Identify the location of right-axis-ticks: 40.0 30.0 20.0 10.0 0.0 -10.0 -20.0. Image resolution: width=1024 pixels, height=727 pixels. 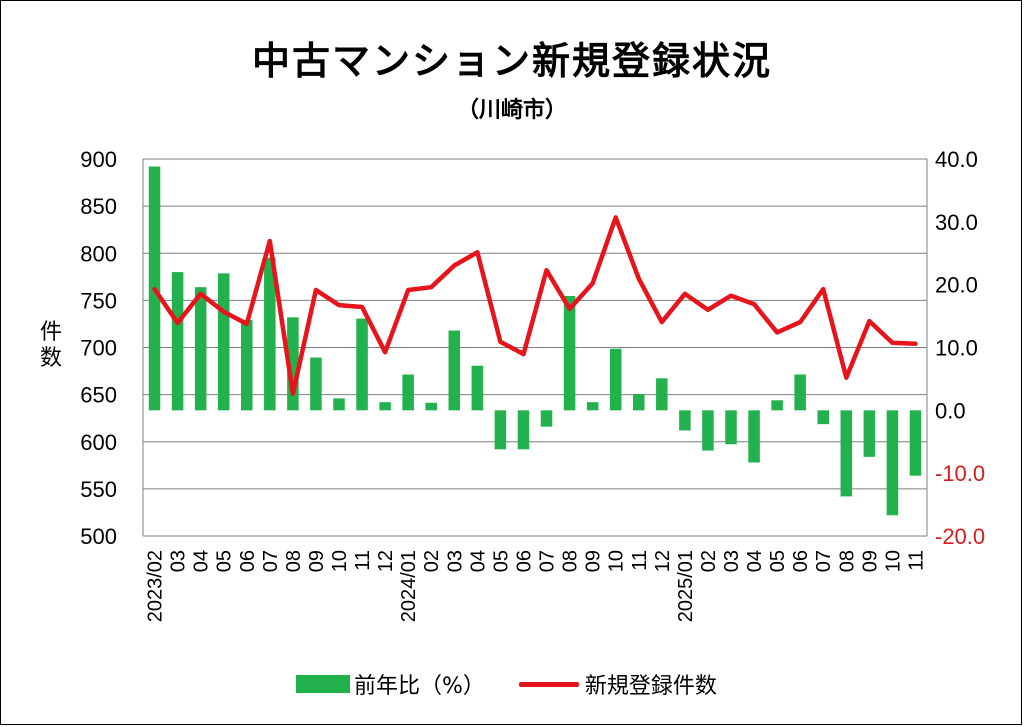
(960, 348).